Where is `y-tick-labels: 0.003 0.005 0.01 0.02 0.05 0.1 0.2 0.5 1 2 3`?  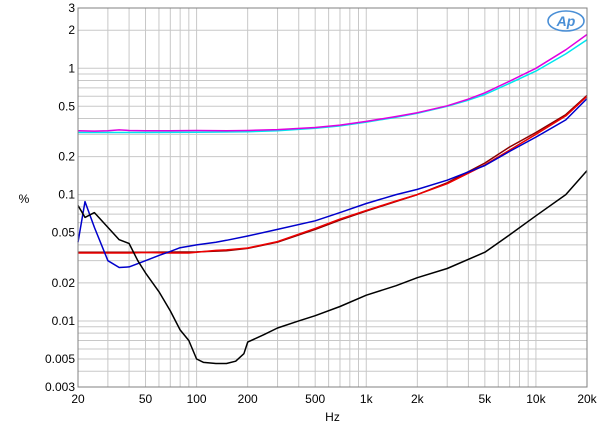 y-tick-labels: 0.003 0.005 0.01 0.02 0.05 0.1 0.2 0.5 1 2 3 is located at coordinates (60, 197).